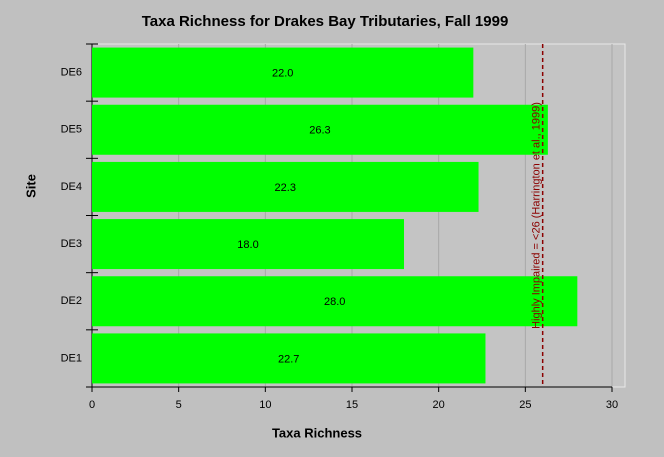 This screenshot has height=457, width=664. What do you see at coordinates (92, 405) in the screenshot?
I see `x-tick-label: 0` at bounding box center [92, 405].